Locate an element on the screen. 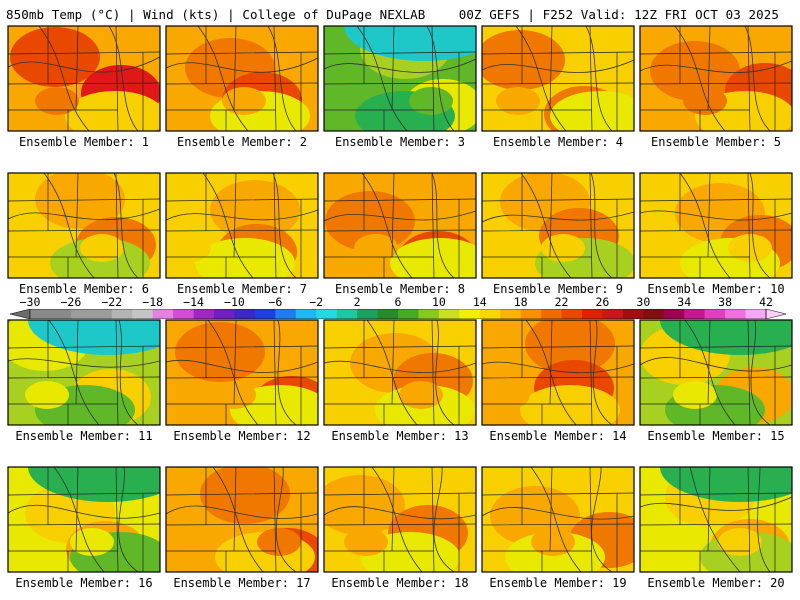  colorbar-tick-label: −22 is located at coordinates (112, 302).